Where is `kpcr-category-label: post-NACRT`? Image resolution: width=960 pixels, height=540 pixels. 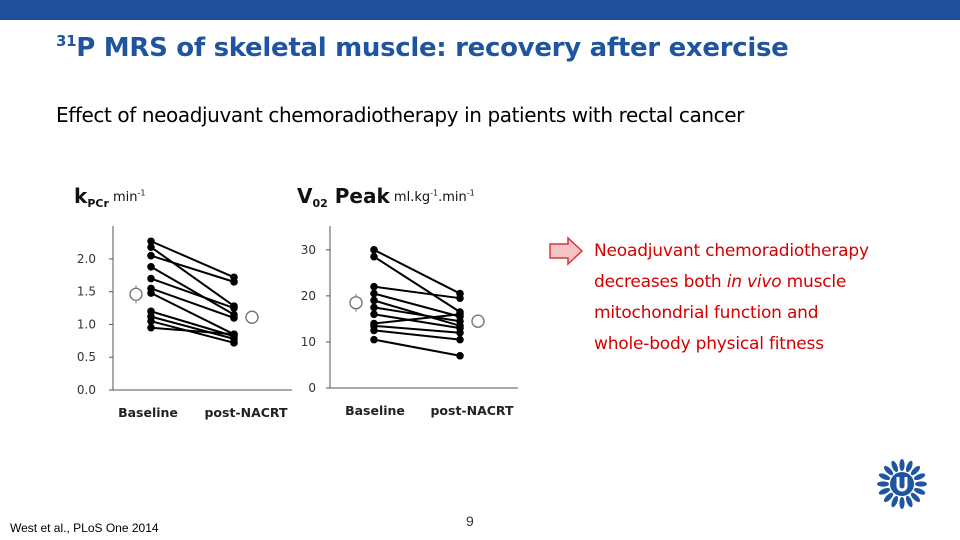 kpcr-category-label: post-NACRT is located at coordinates (246, 412).